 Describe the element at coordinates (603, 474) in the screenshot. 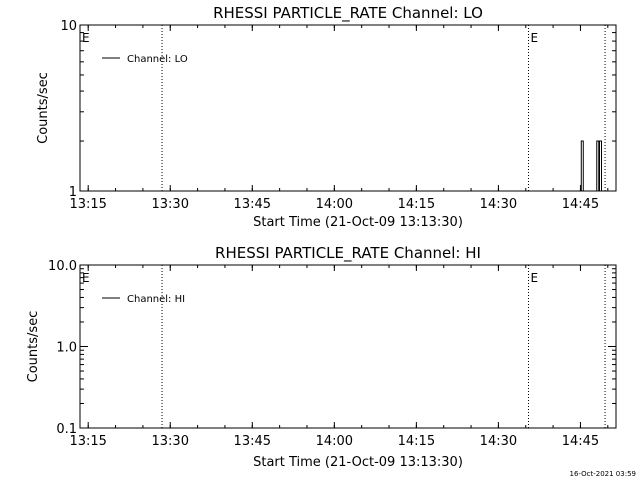

I see `footer-timestamp: 16-Oct-2021 03:59` at that location.